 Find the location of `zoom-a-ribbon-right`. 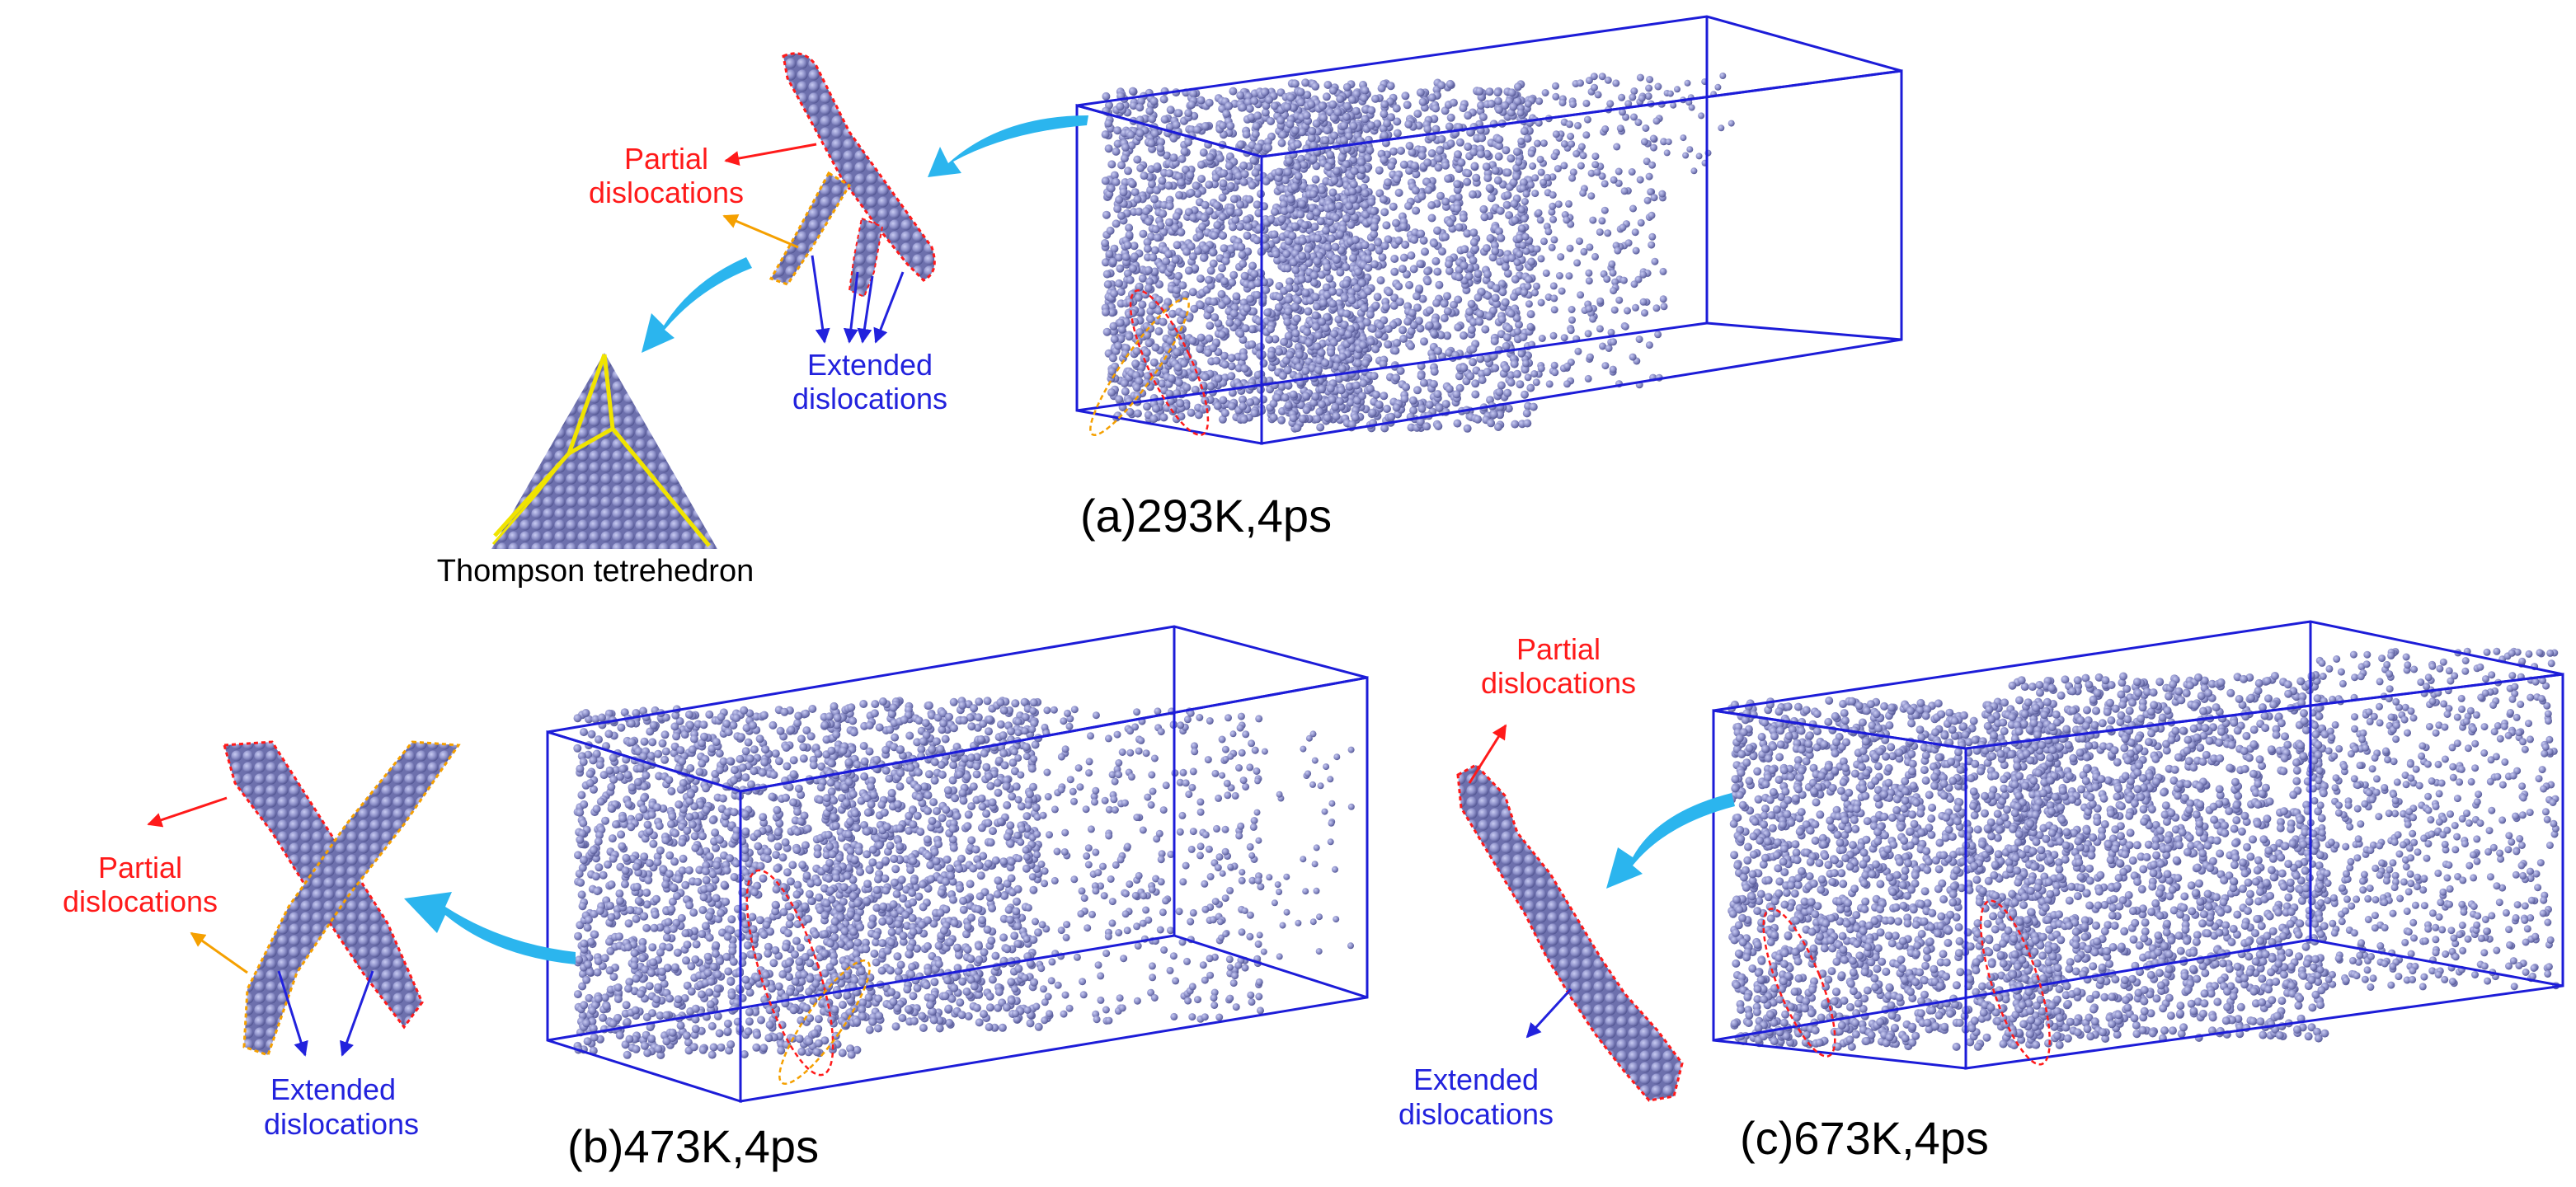

zoom-a-ribbon-right is located at coordinates (866, 257).